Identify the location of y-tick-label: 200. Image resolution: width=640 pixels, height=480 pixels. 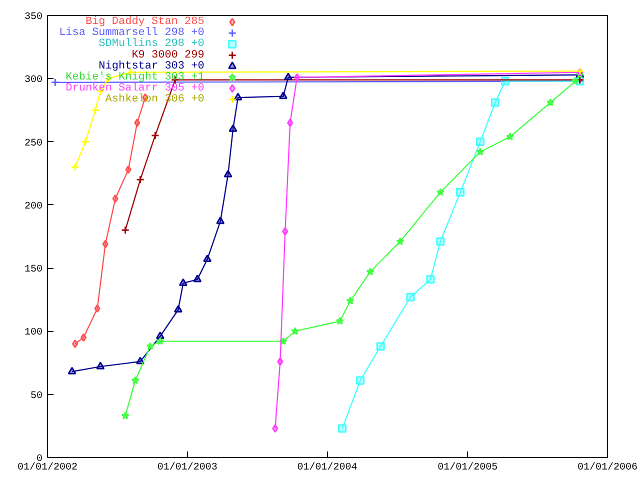
(33, 206).